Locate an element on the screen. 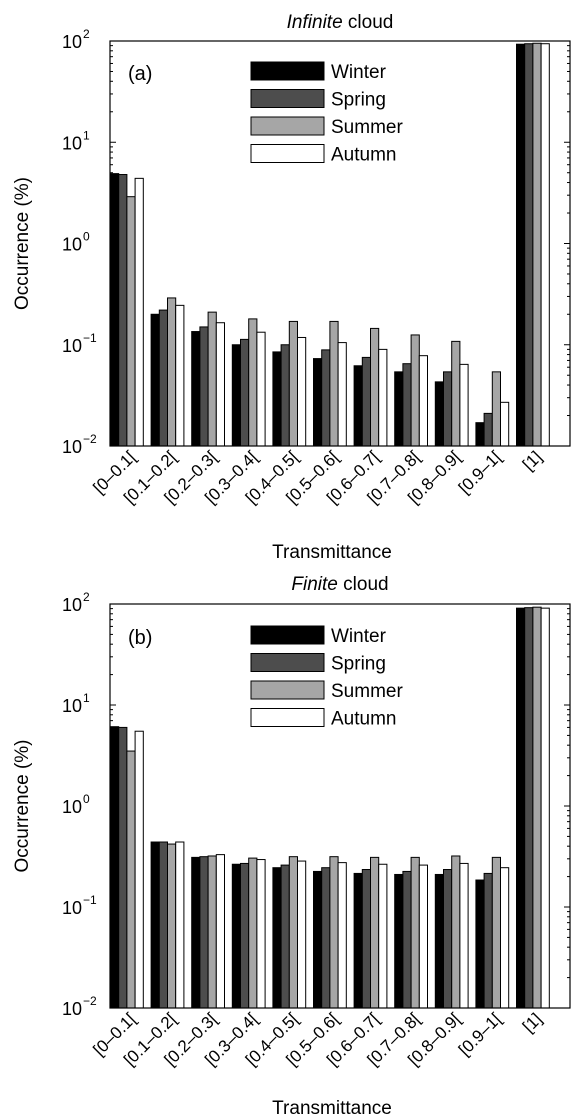 Image resolution: width=586 pixels, height=1118 pixels. panel-label: (a) is located at coordinates (140, 74).